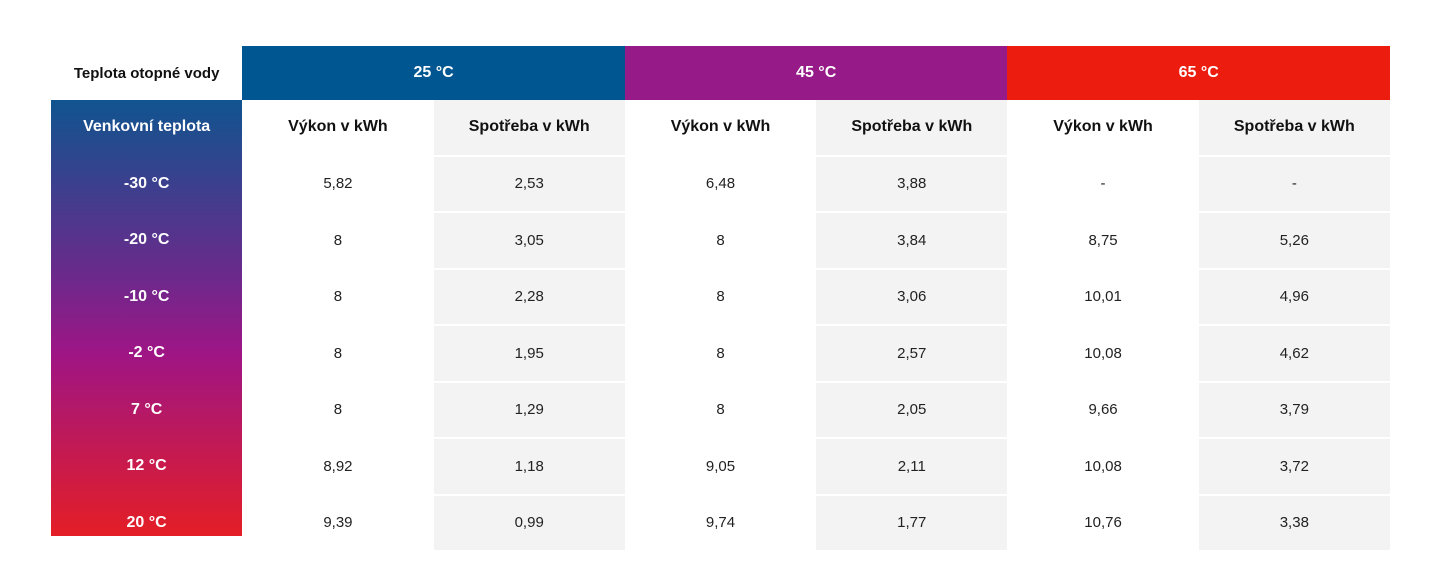 The height and width of the screenshot is (584, 1440). What do you see at coordinates (1103, 240) in the screenshot?
I see `value-cell: 8,75` at bounding box center [1103, 240].